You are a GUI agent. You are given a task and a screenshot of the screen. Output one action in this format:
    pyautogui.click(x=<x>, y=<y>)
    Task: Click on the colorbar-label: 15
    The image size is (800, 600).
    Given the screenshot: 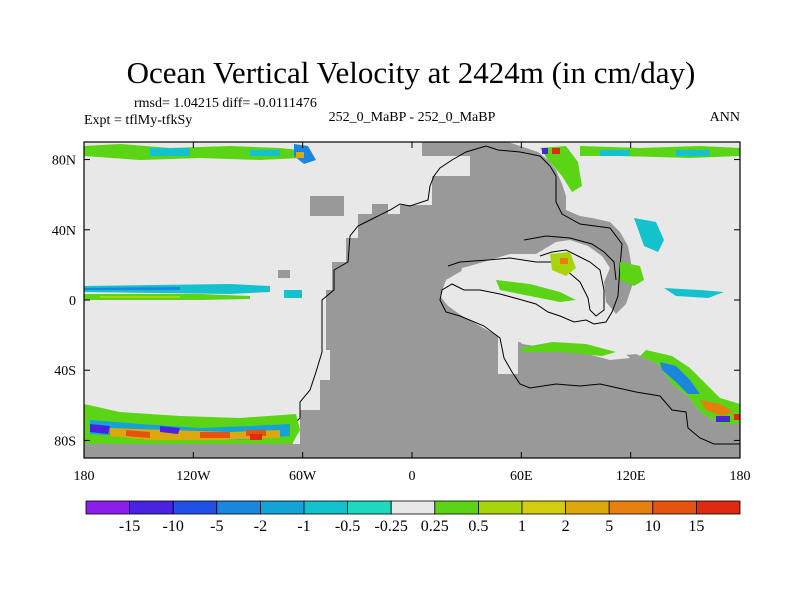 What is the action you would take?
    pyautogui.click(x=696, y=526)
    